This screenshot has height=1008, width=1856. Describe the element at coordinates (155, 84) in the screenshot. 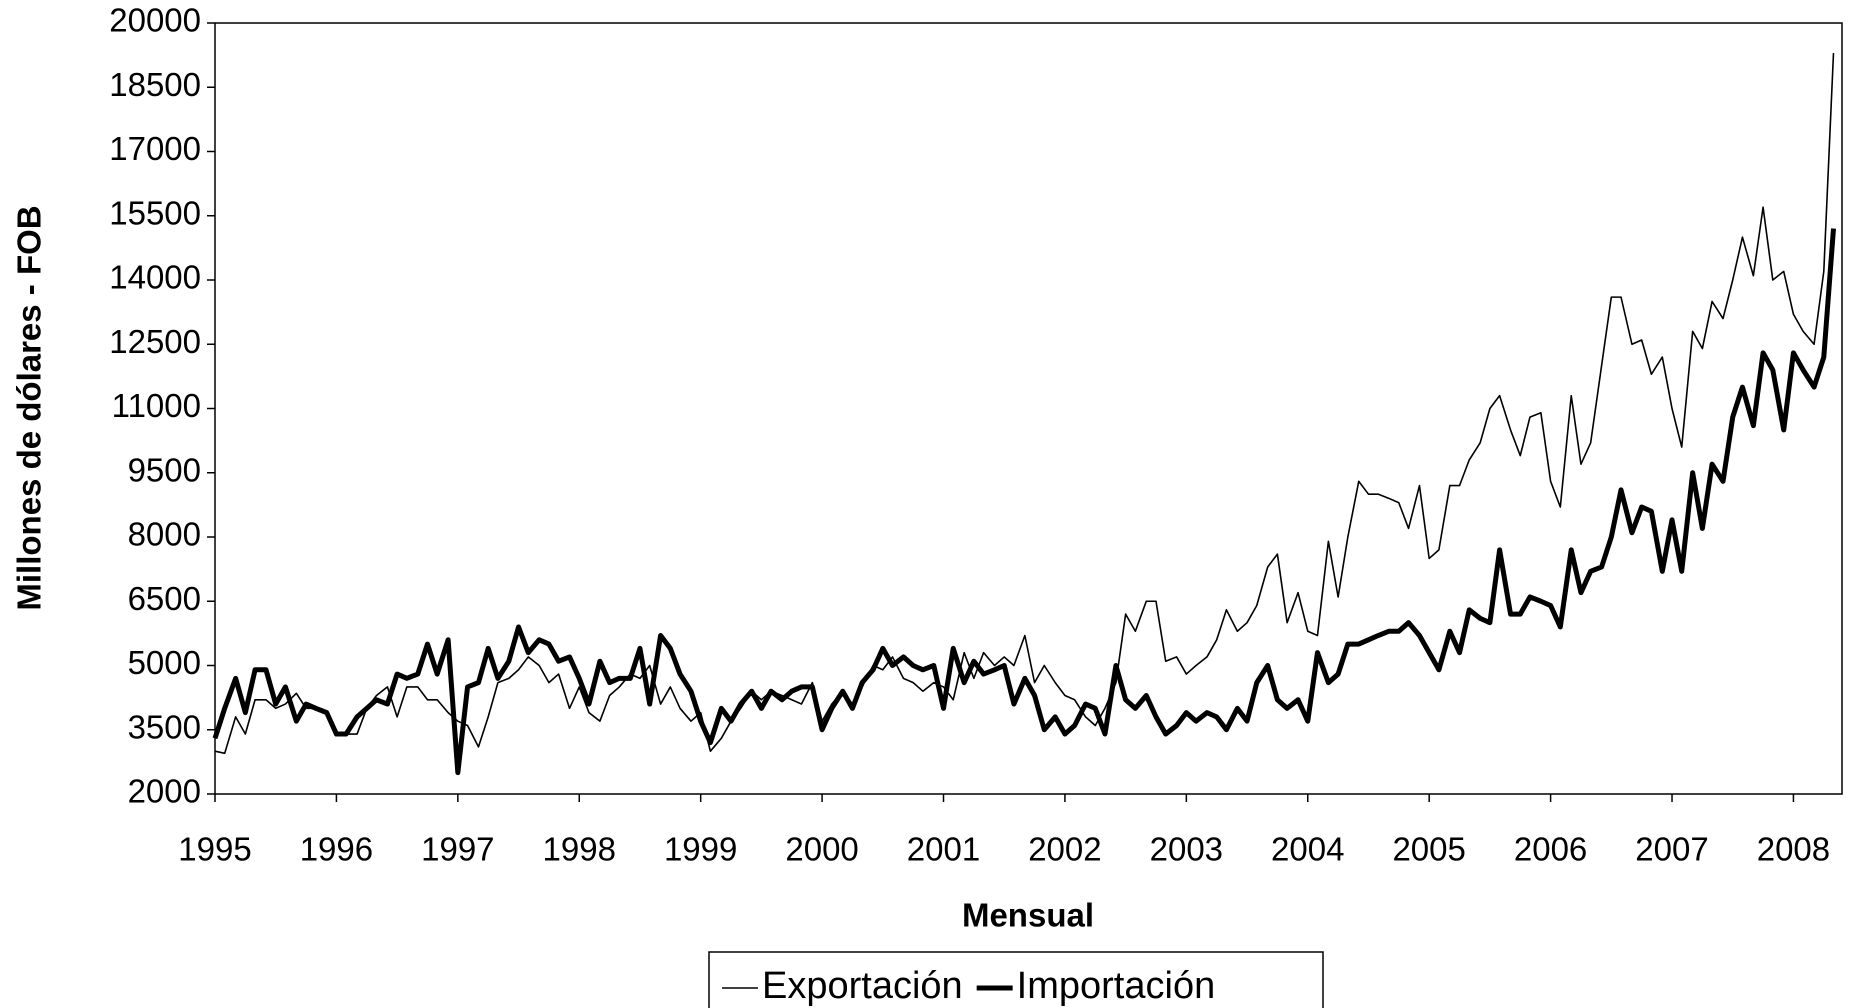

I see `y-tick-label: 18500` at that location.